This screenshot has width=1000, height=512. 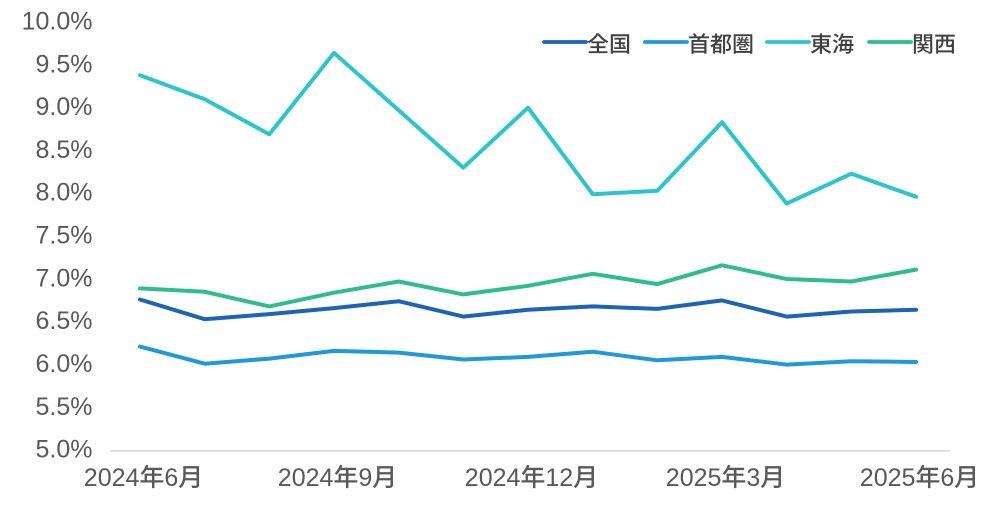 I want to click on svg-text: 8.5%, so click(x=64, y=150).